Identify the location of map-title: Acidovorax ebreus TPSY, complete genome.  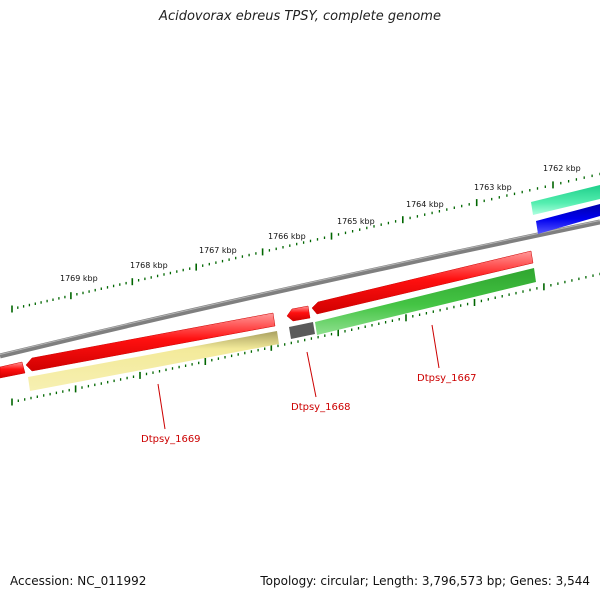
(300, 16).